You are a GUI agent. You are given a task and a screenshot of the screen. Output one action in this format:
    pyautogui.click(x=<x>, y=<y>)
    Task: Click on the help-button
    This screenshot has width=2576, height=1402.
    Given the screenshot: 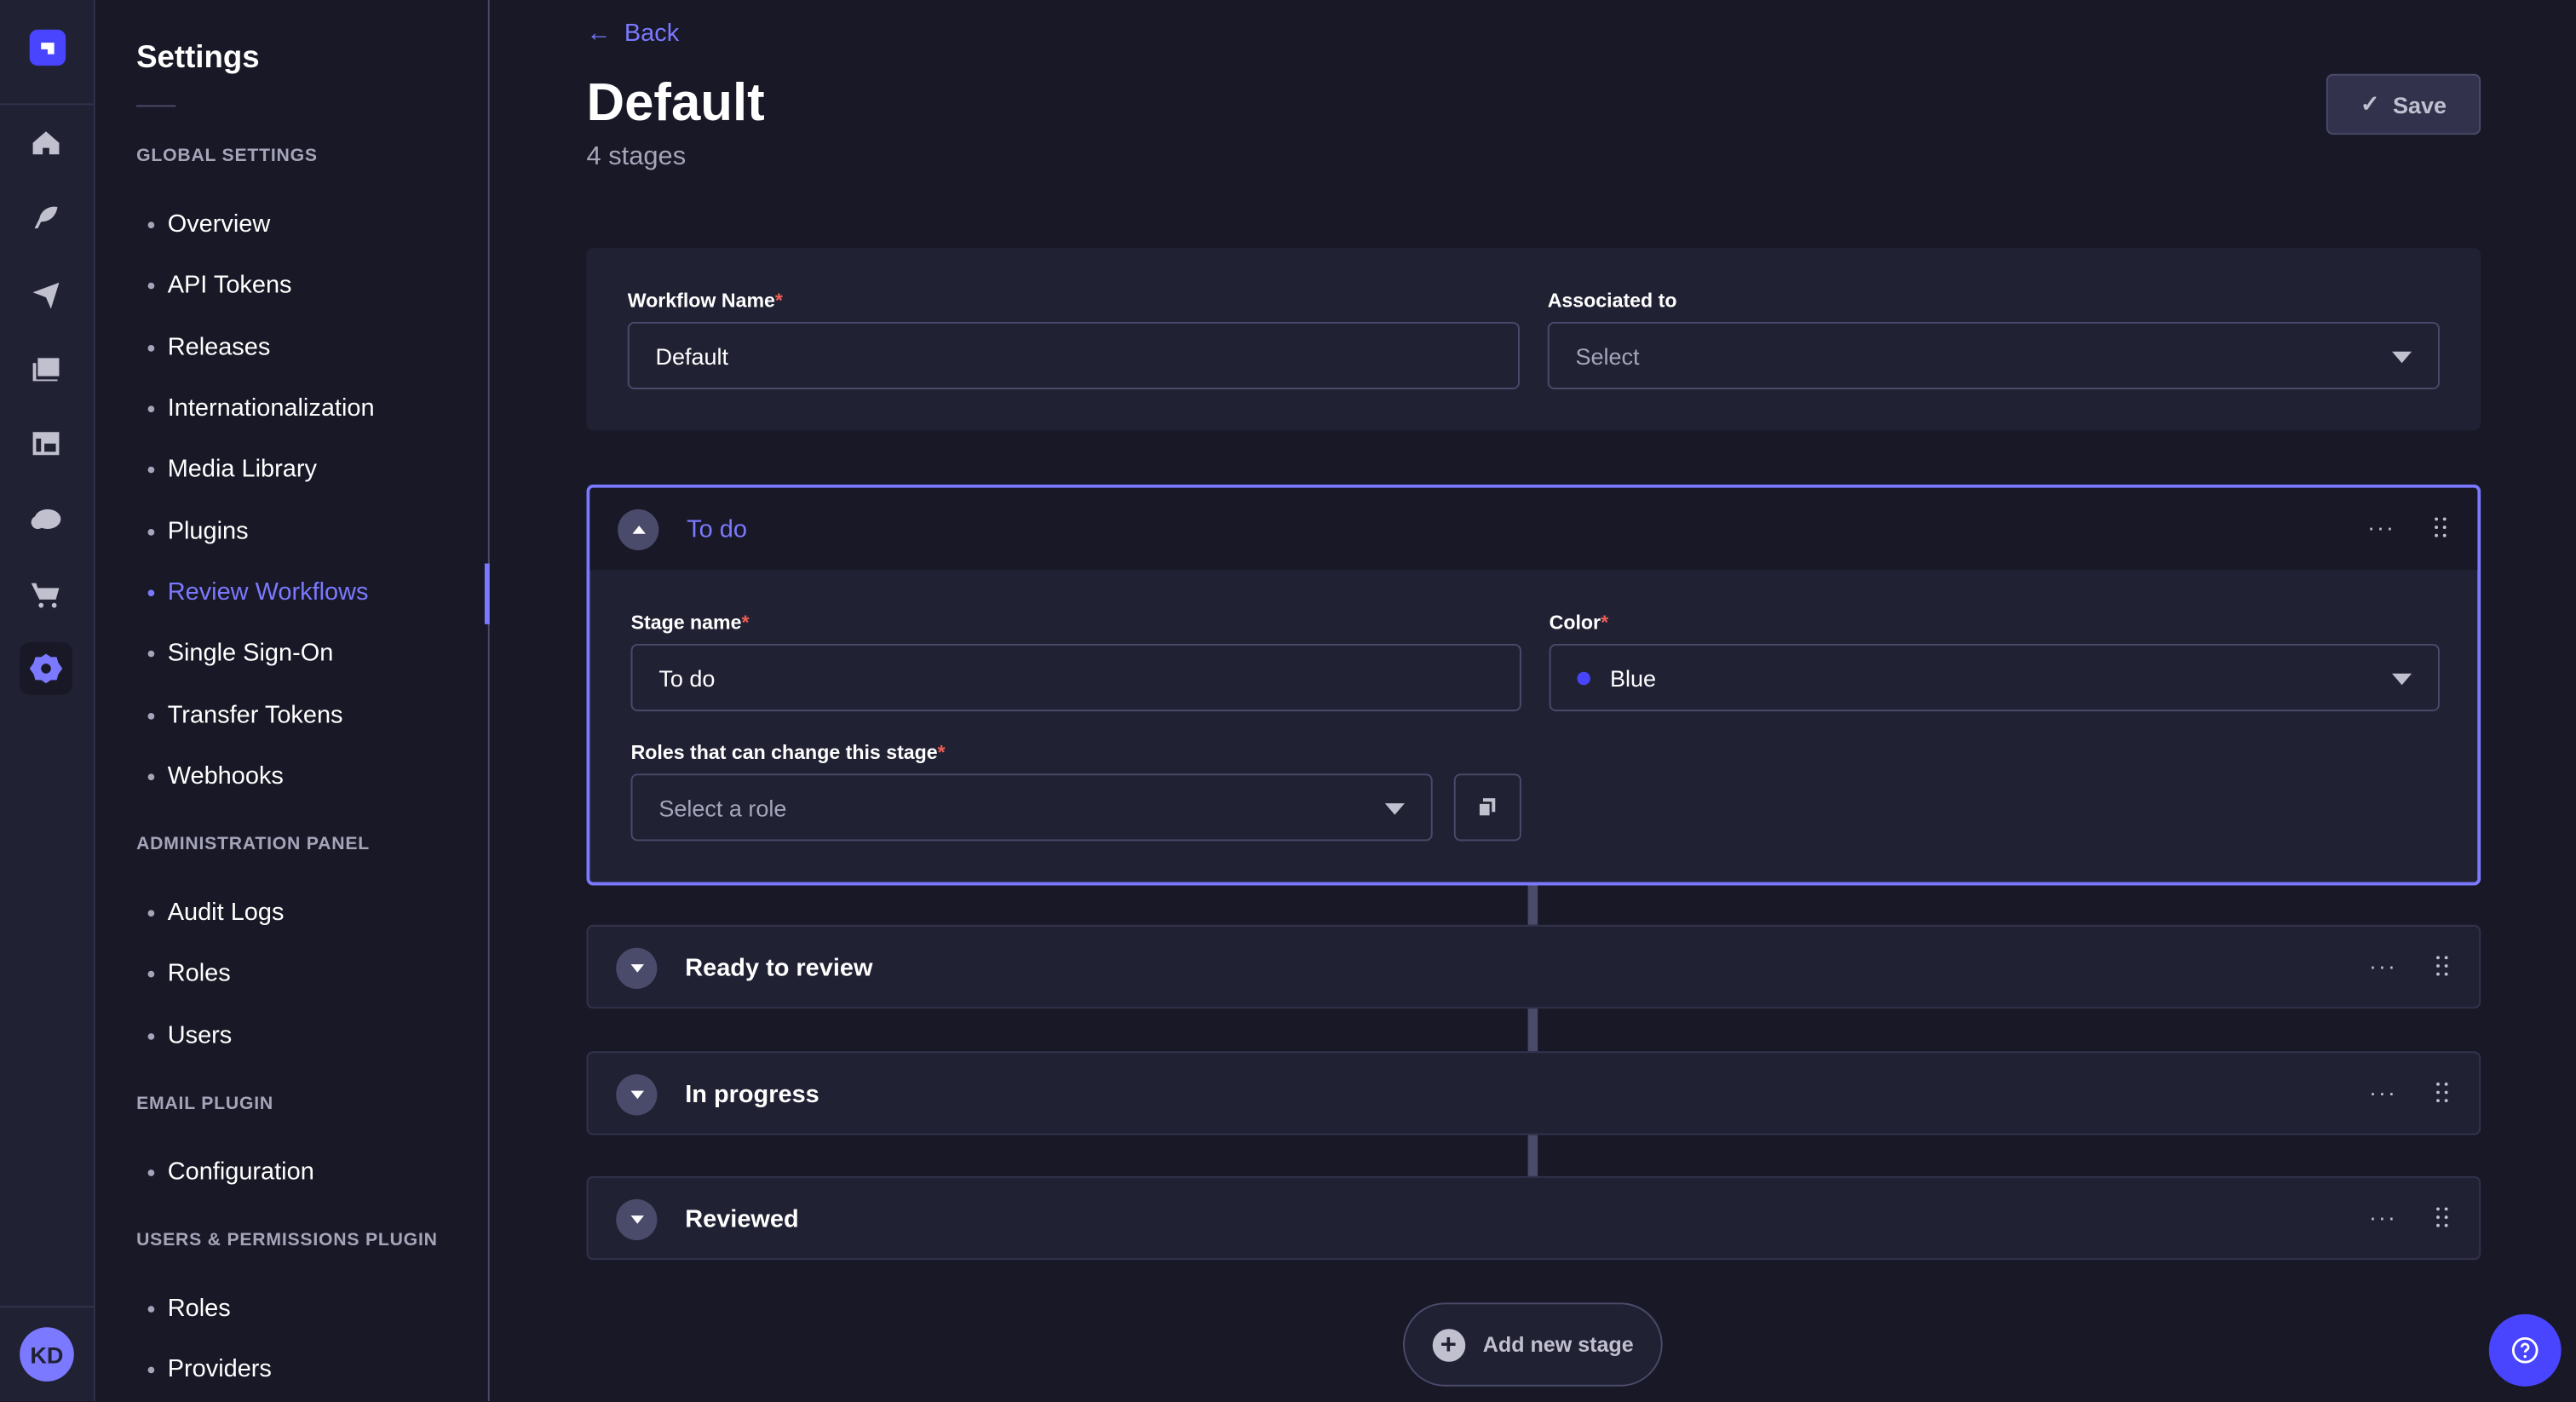 What is the action you would take?
    pyautogui.click(x=2525, y=1350)
    